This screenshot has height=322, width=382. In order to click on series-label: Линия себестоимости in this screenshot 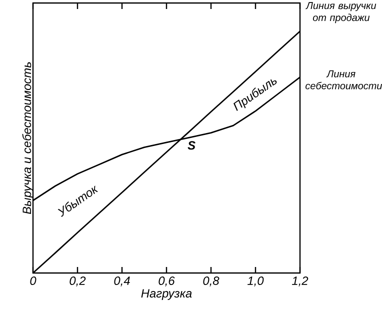, I will do `click(344, 80)`.